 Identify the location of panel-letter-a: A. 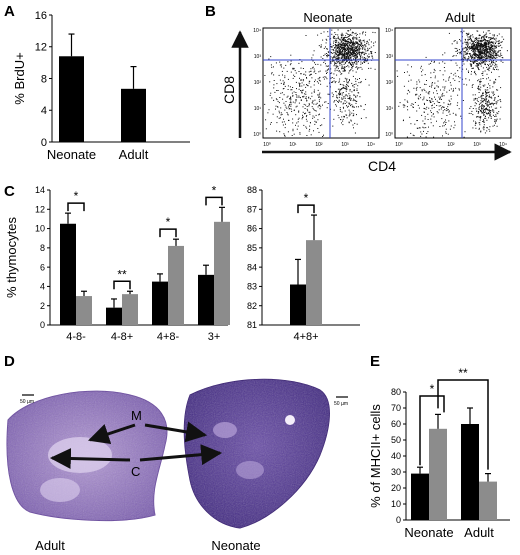
(9, 11).